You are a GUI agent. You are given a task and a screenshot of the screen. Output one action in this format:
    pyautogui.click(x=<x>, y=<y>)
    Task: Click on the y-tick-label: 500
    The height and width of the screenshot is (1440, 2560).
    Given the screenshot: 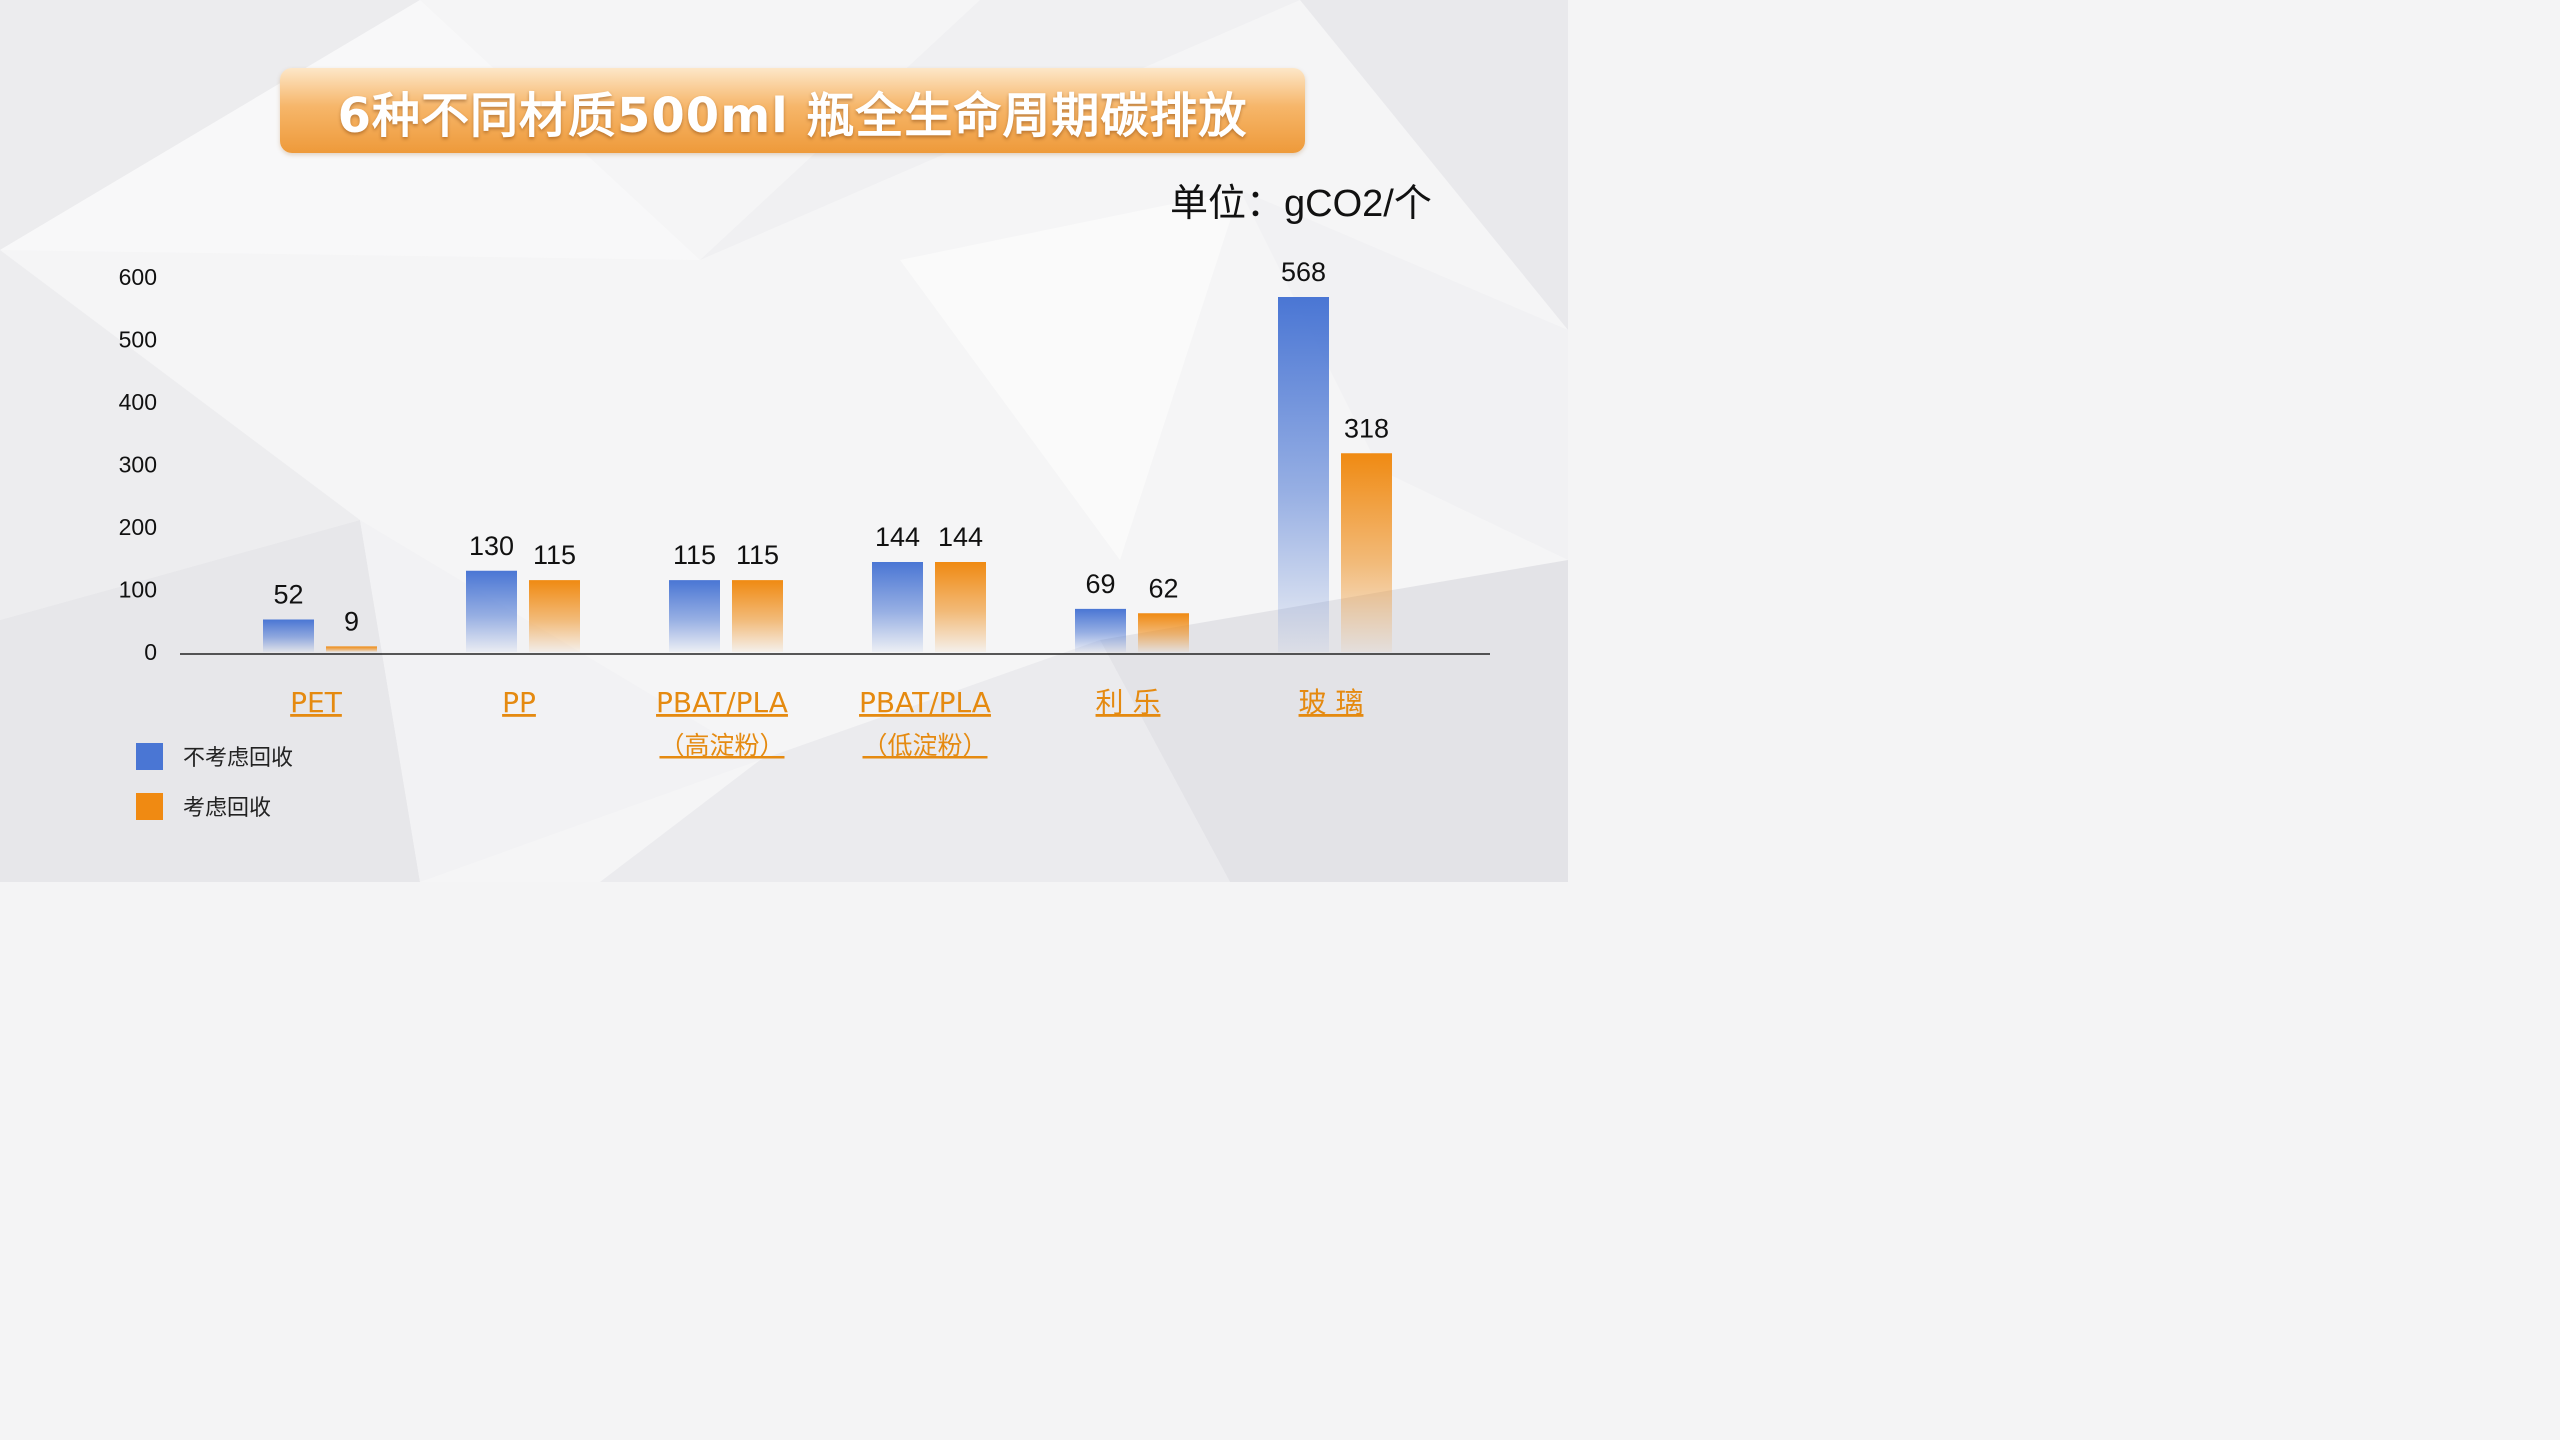 What is the action you would take?
    pyautogui.click(x=138, y=340)
    